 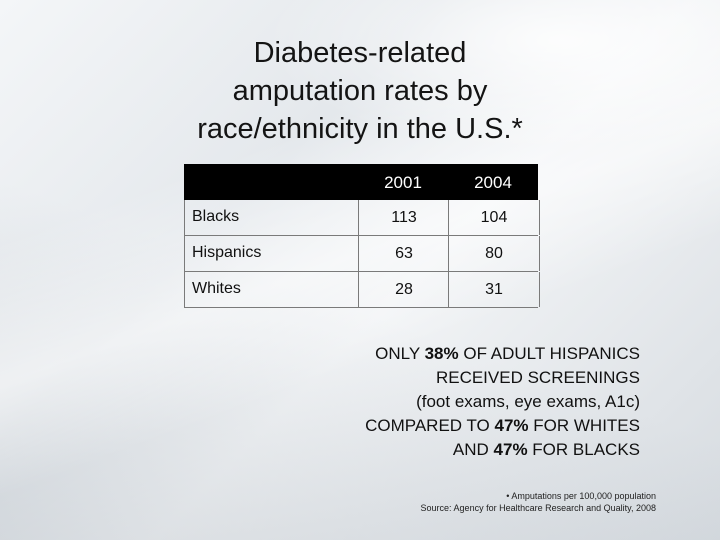 What do you see at coordinates (403, 253) in the screenshot?
I see `cell-2001: 63` at bounding box center [403, 253].